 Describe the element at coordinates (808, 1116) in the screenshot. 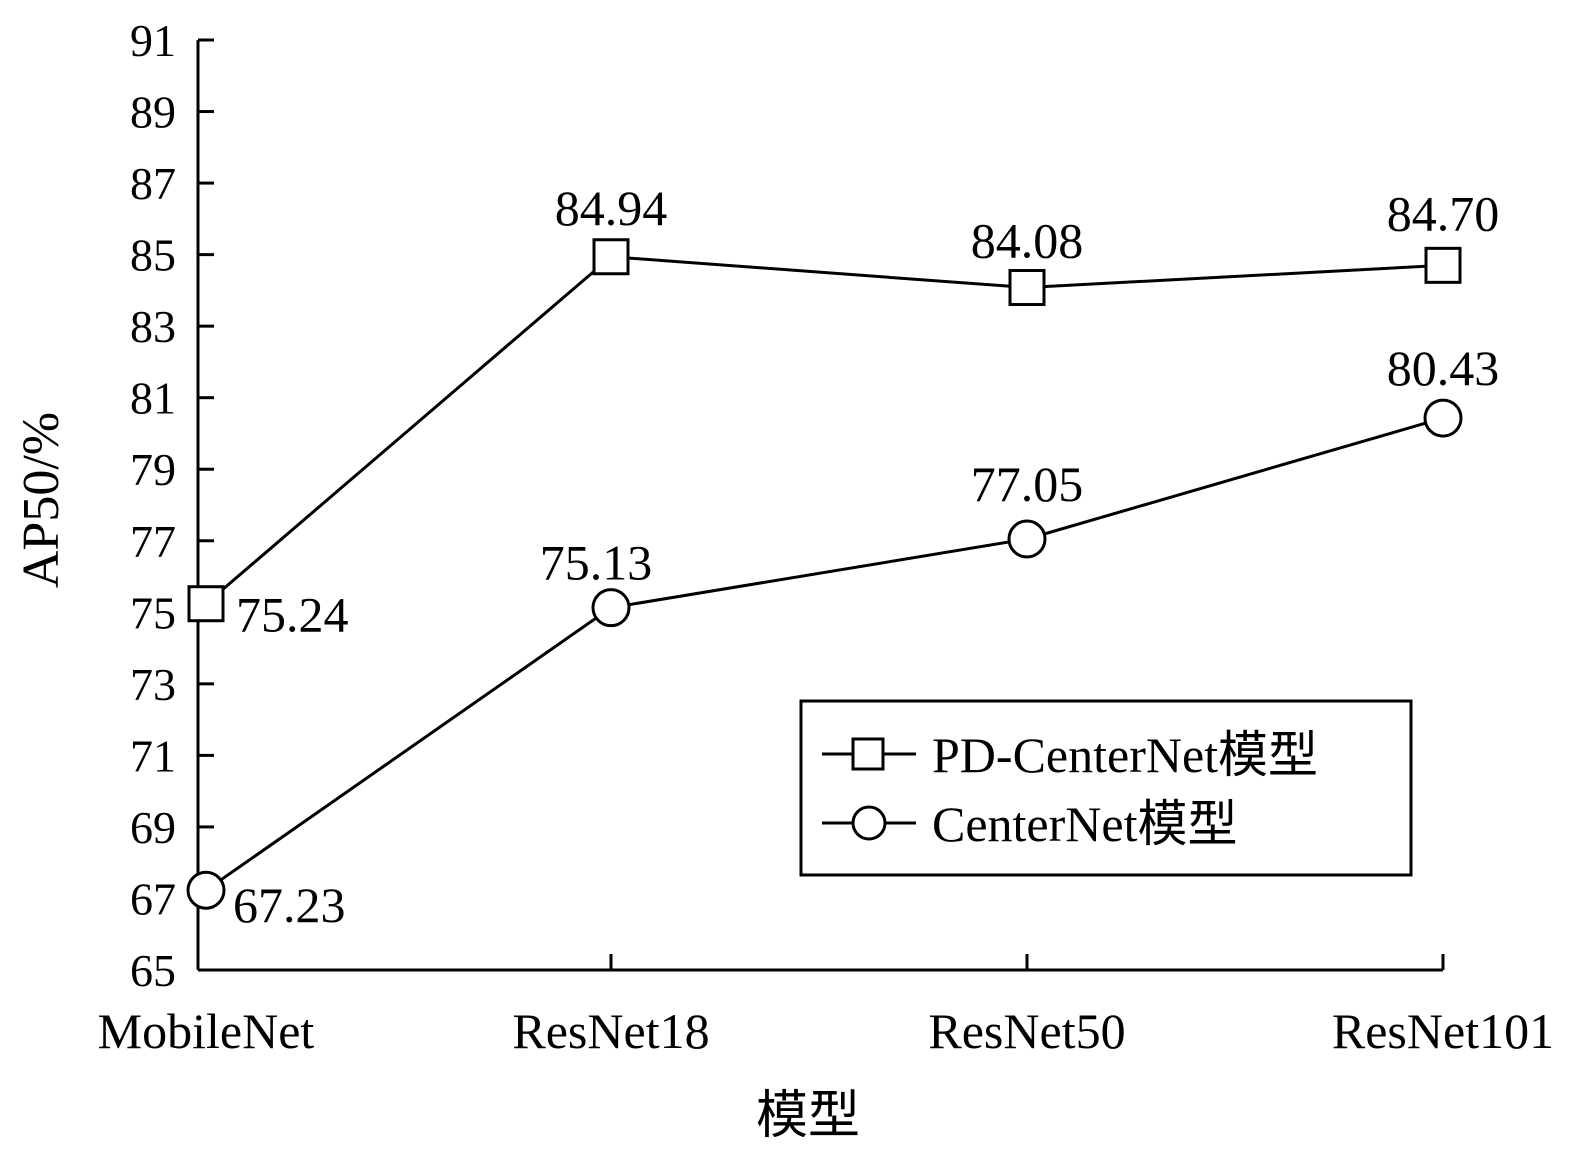

I see `x-axis-title: 模型` at that location.